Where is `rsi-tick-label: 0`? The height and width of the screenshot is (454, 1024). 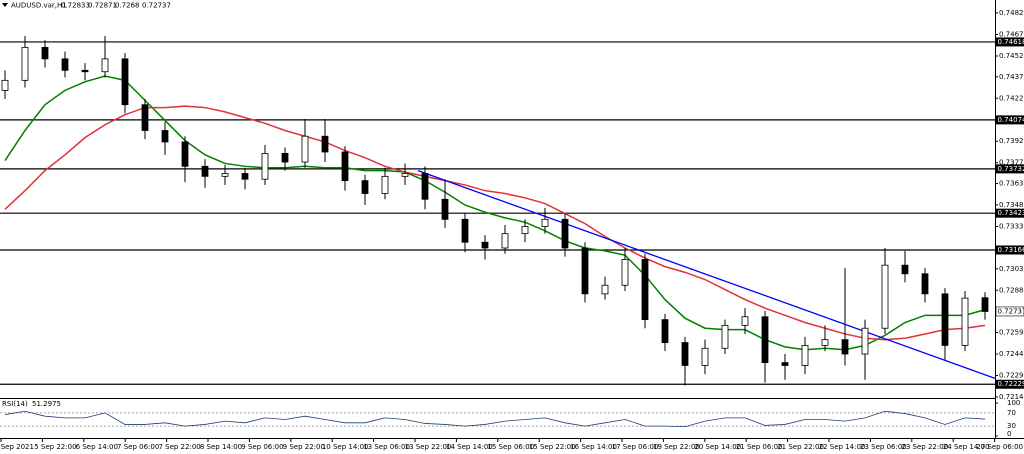
rsi-tick-label: 0 is located at coordinates (1009, 434).